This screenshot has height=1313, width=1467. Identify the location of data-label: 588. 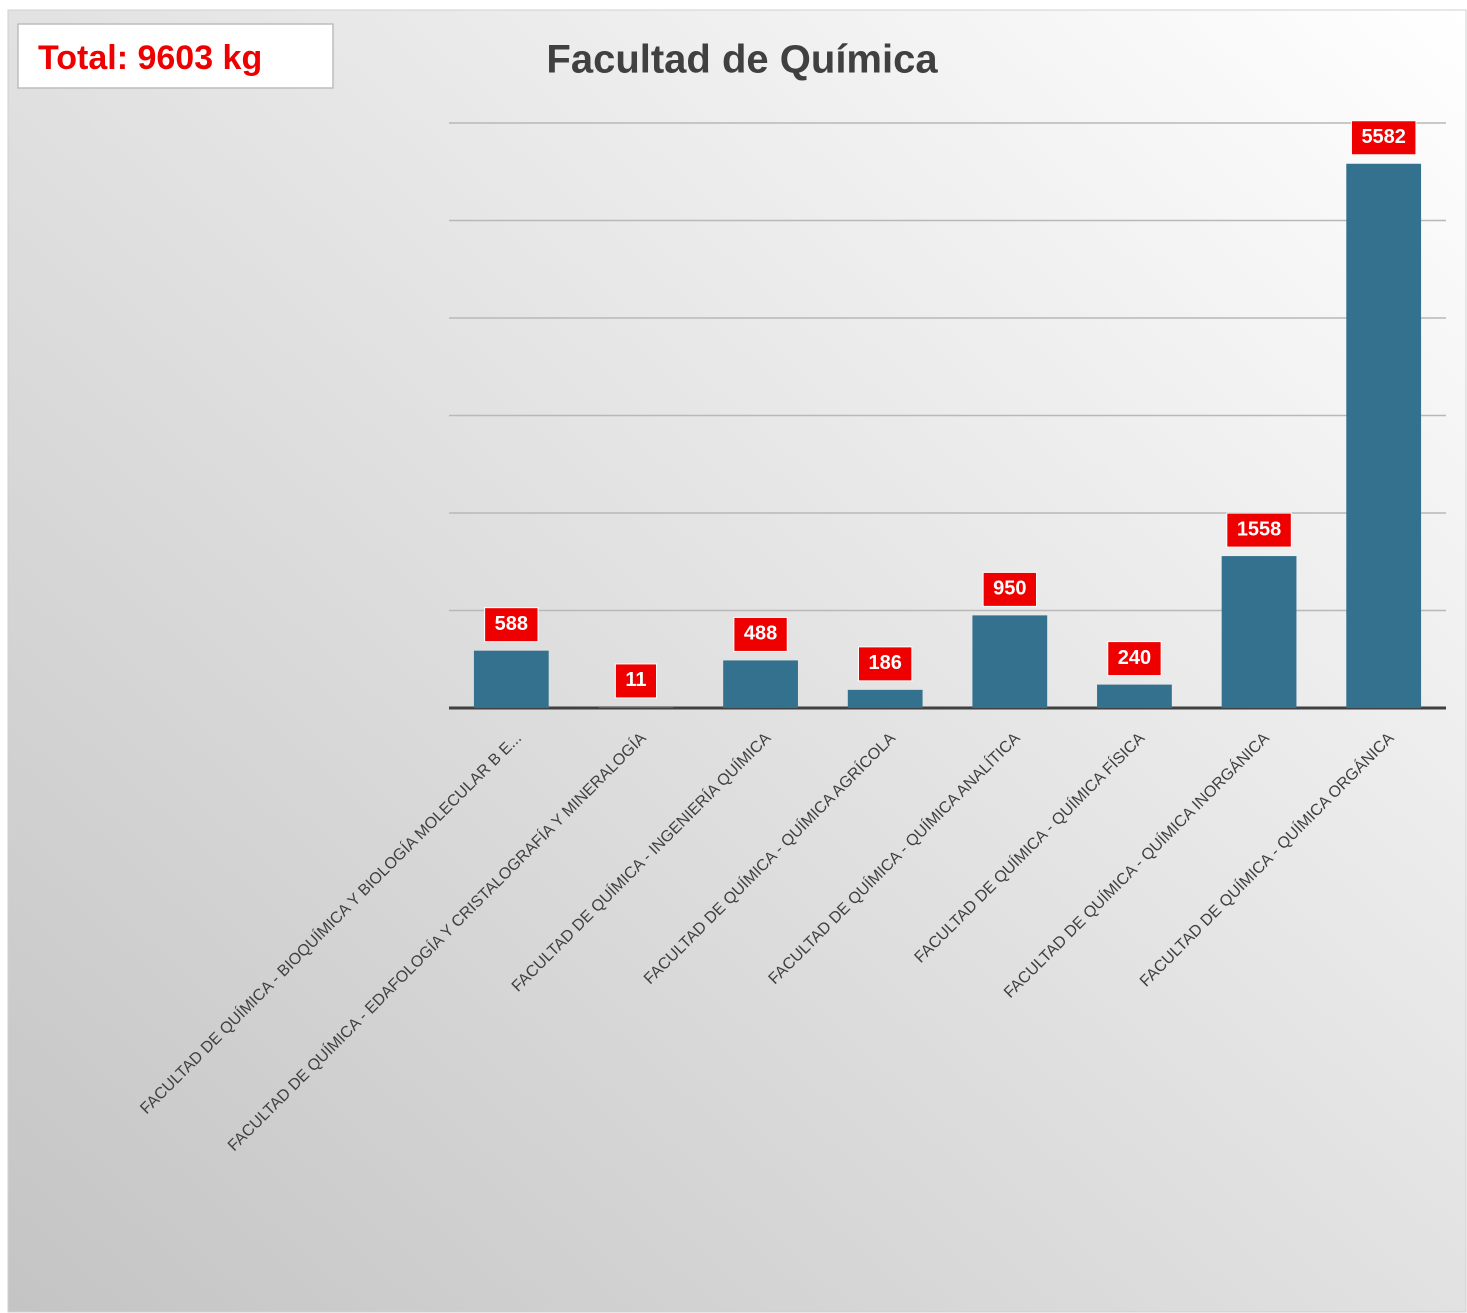
(511, 624).